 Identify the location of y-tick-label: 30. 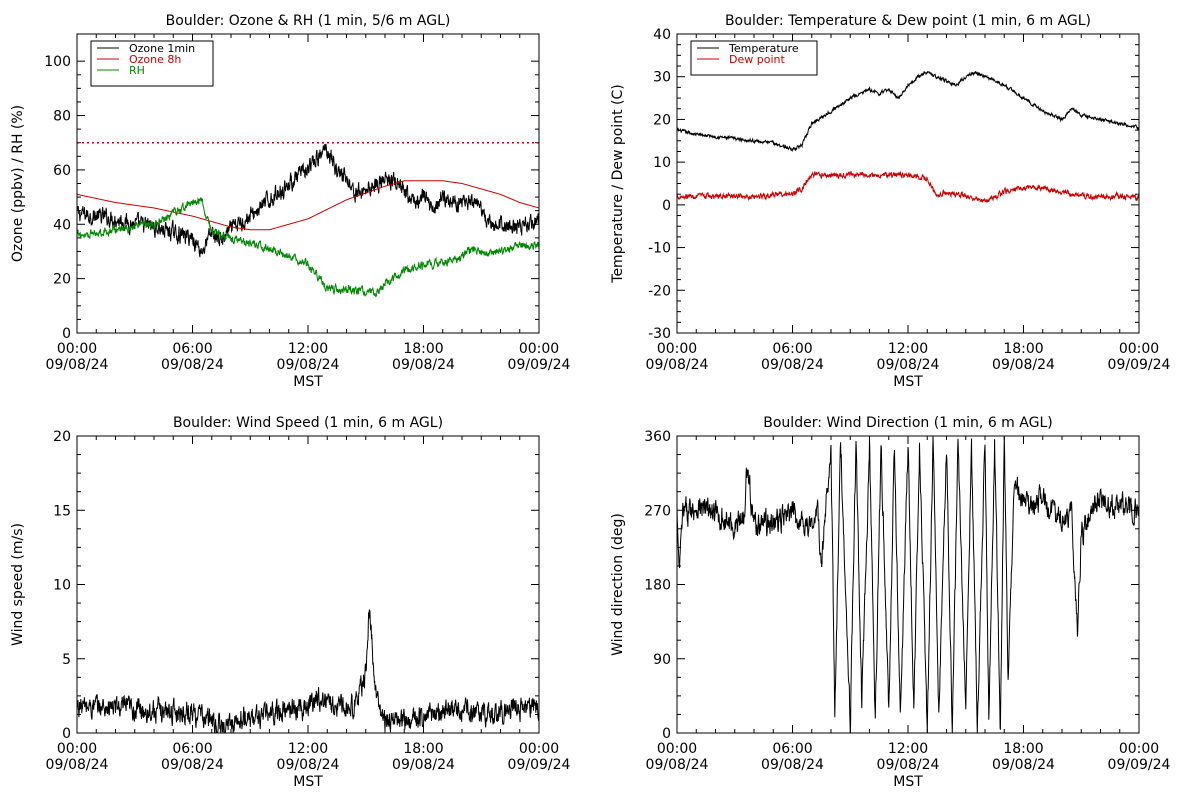
(662, 78).